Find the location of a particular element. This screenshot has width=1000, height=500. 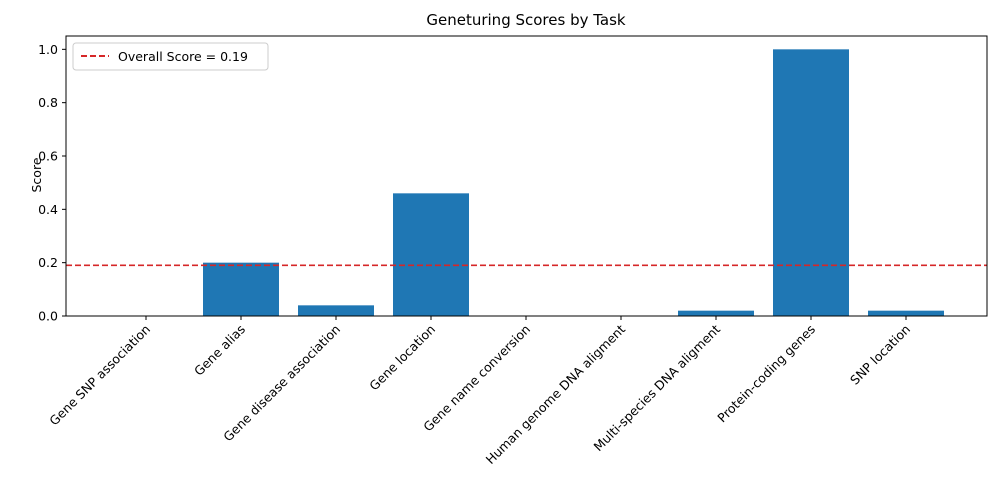

y-axis-ticks: 0.0 0.2 0.4 0.6 0.8 1.0 is located at coordinates (52, 183).